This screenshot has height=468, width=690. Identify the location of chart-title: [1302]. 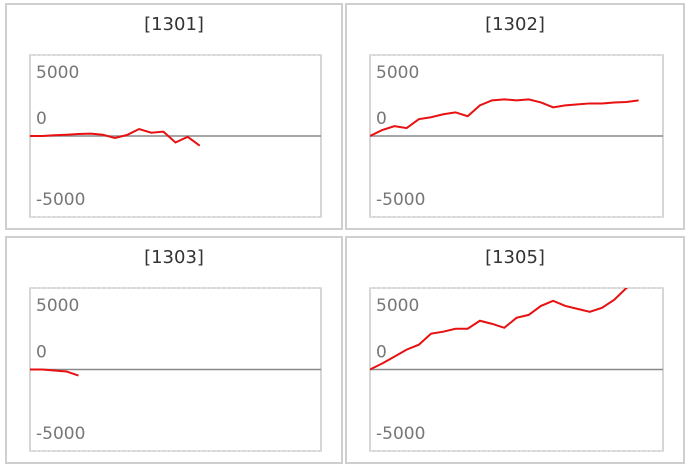
(515, 24).